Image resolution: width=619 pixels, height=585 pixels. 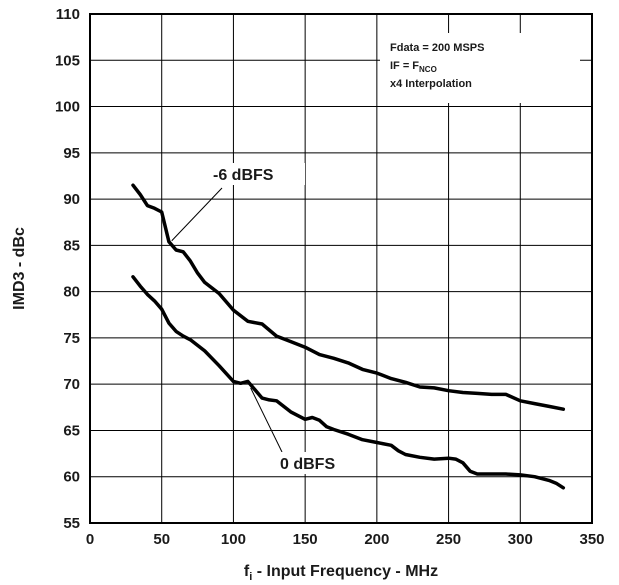 What do you see at coordinates (71, 199) in the screenshot?
I see `y-tick-label: 90` at bounding box center [71, 199].